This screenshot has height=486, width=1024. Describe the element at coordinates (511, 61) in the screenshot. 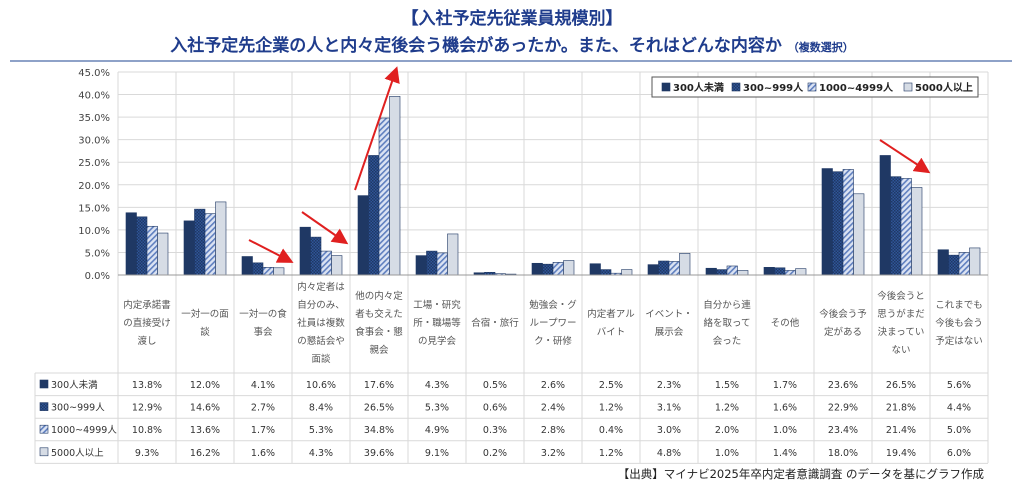

I see `title-divider` at that location.